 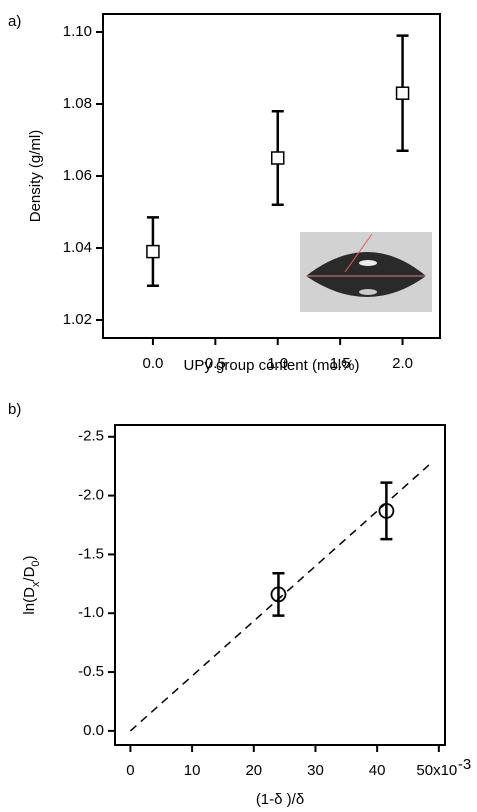 What do you see at coordinates (14, 409) in the screenshot?
I see `panel-label: b)` at bounding box center [14, 409].